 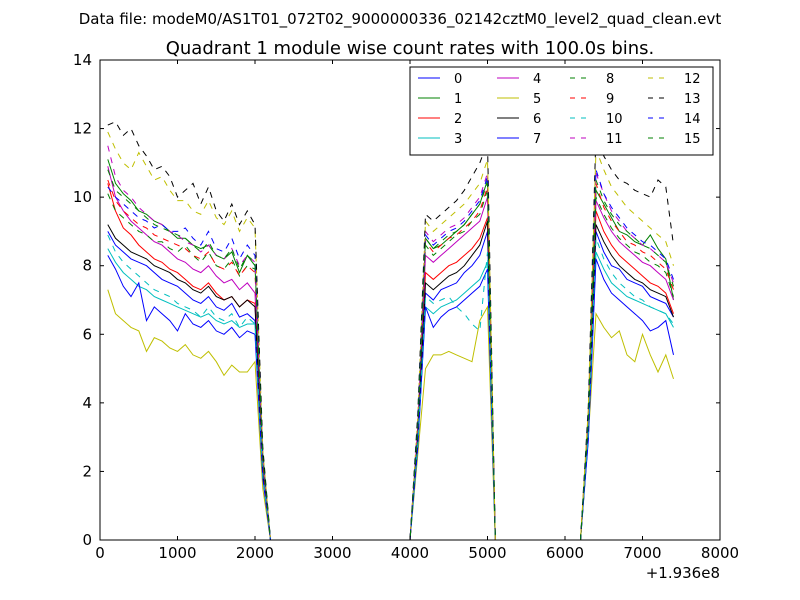 I want to click on legend-label-9: 9, so click(x=610, y=99).